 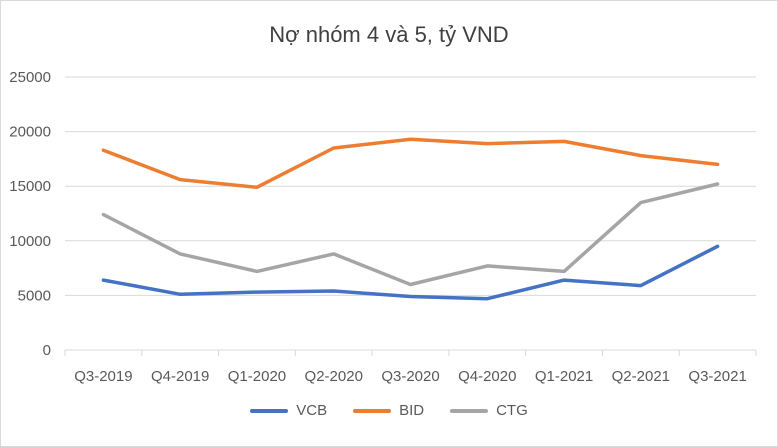 What do you see at coordinates (30, 241) in the screenshot?
I see `y-tick-label: 10000` at bounding box center [30, 241].